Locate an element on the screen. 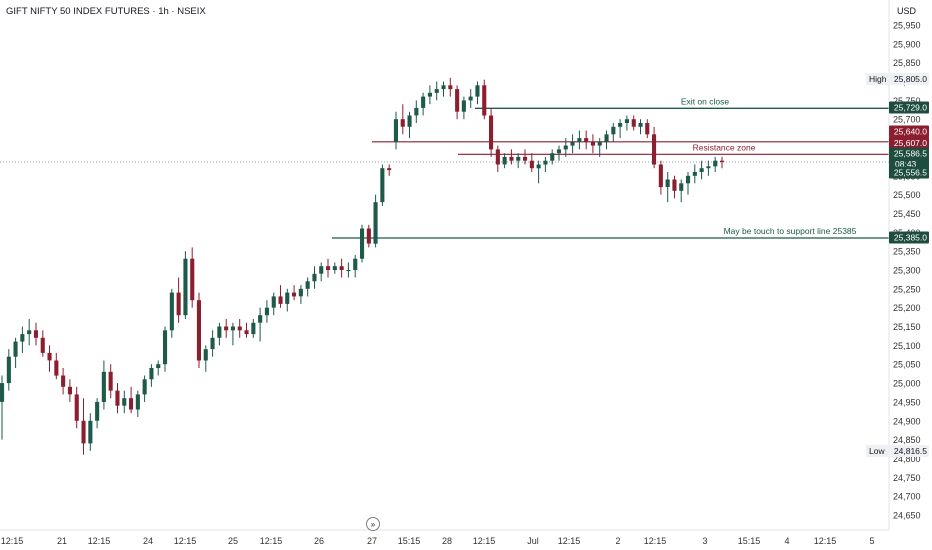  price-tick-label: 25,200 is located at coordinates (907, 308).